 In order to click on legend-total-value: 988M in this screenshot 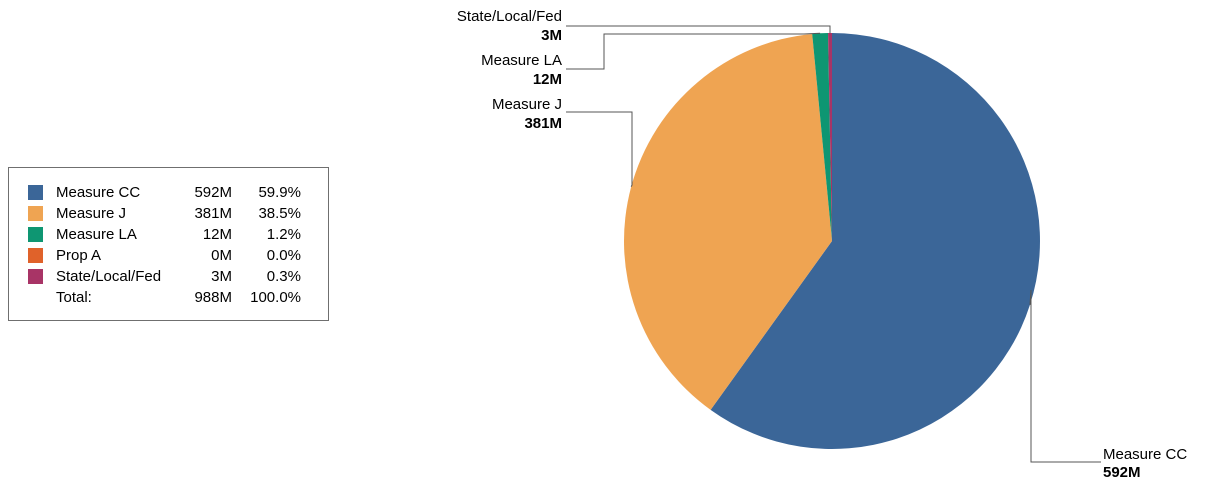, I will do `click(213, 297)`.